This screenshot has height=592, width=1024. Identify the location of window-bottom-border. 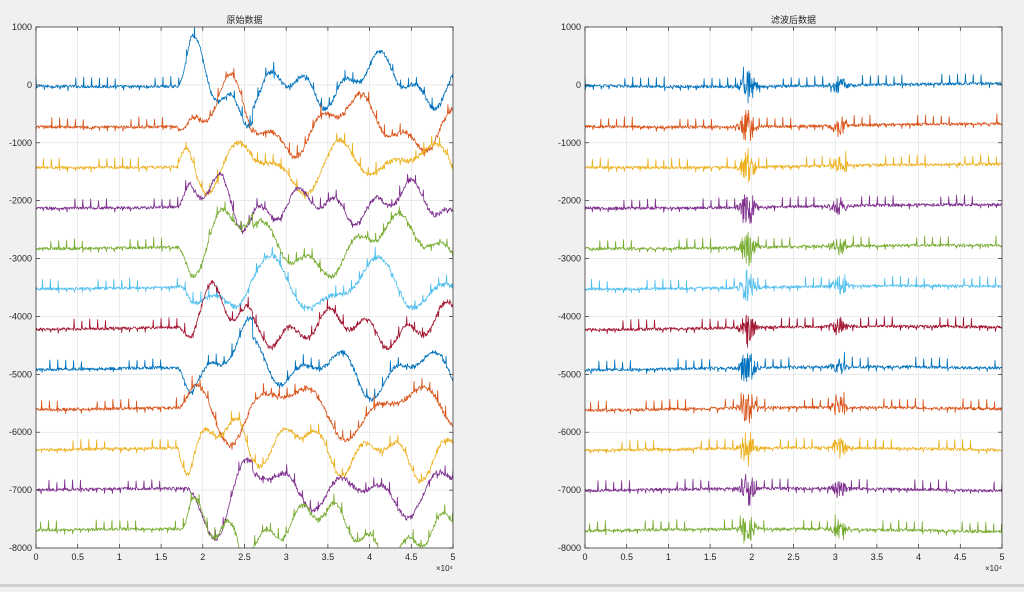
(512, 585).